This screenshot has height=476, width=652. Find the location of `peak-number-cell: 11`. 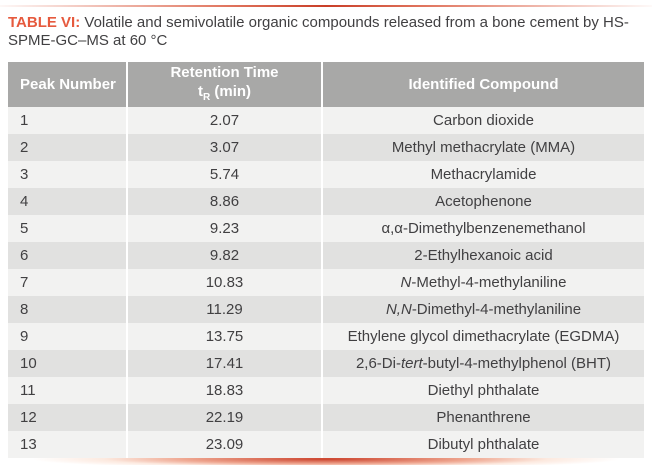

peak-number-cell: 11 is located at coordinates (67, 390).